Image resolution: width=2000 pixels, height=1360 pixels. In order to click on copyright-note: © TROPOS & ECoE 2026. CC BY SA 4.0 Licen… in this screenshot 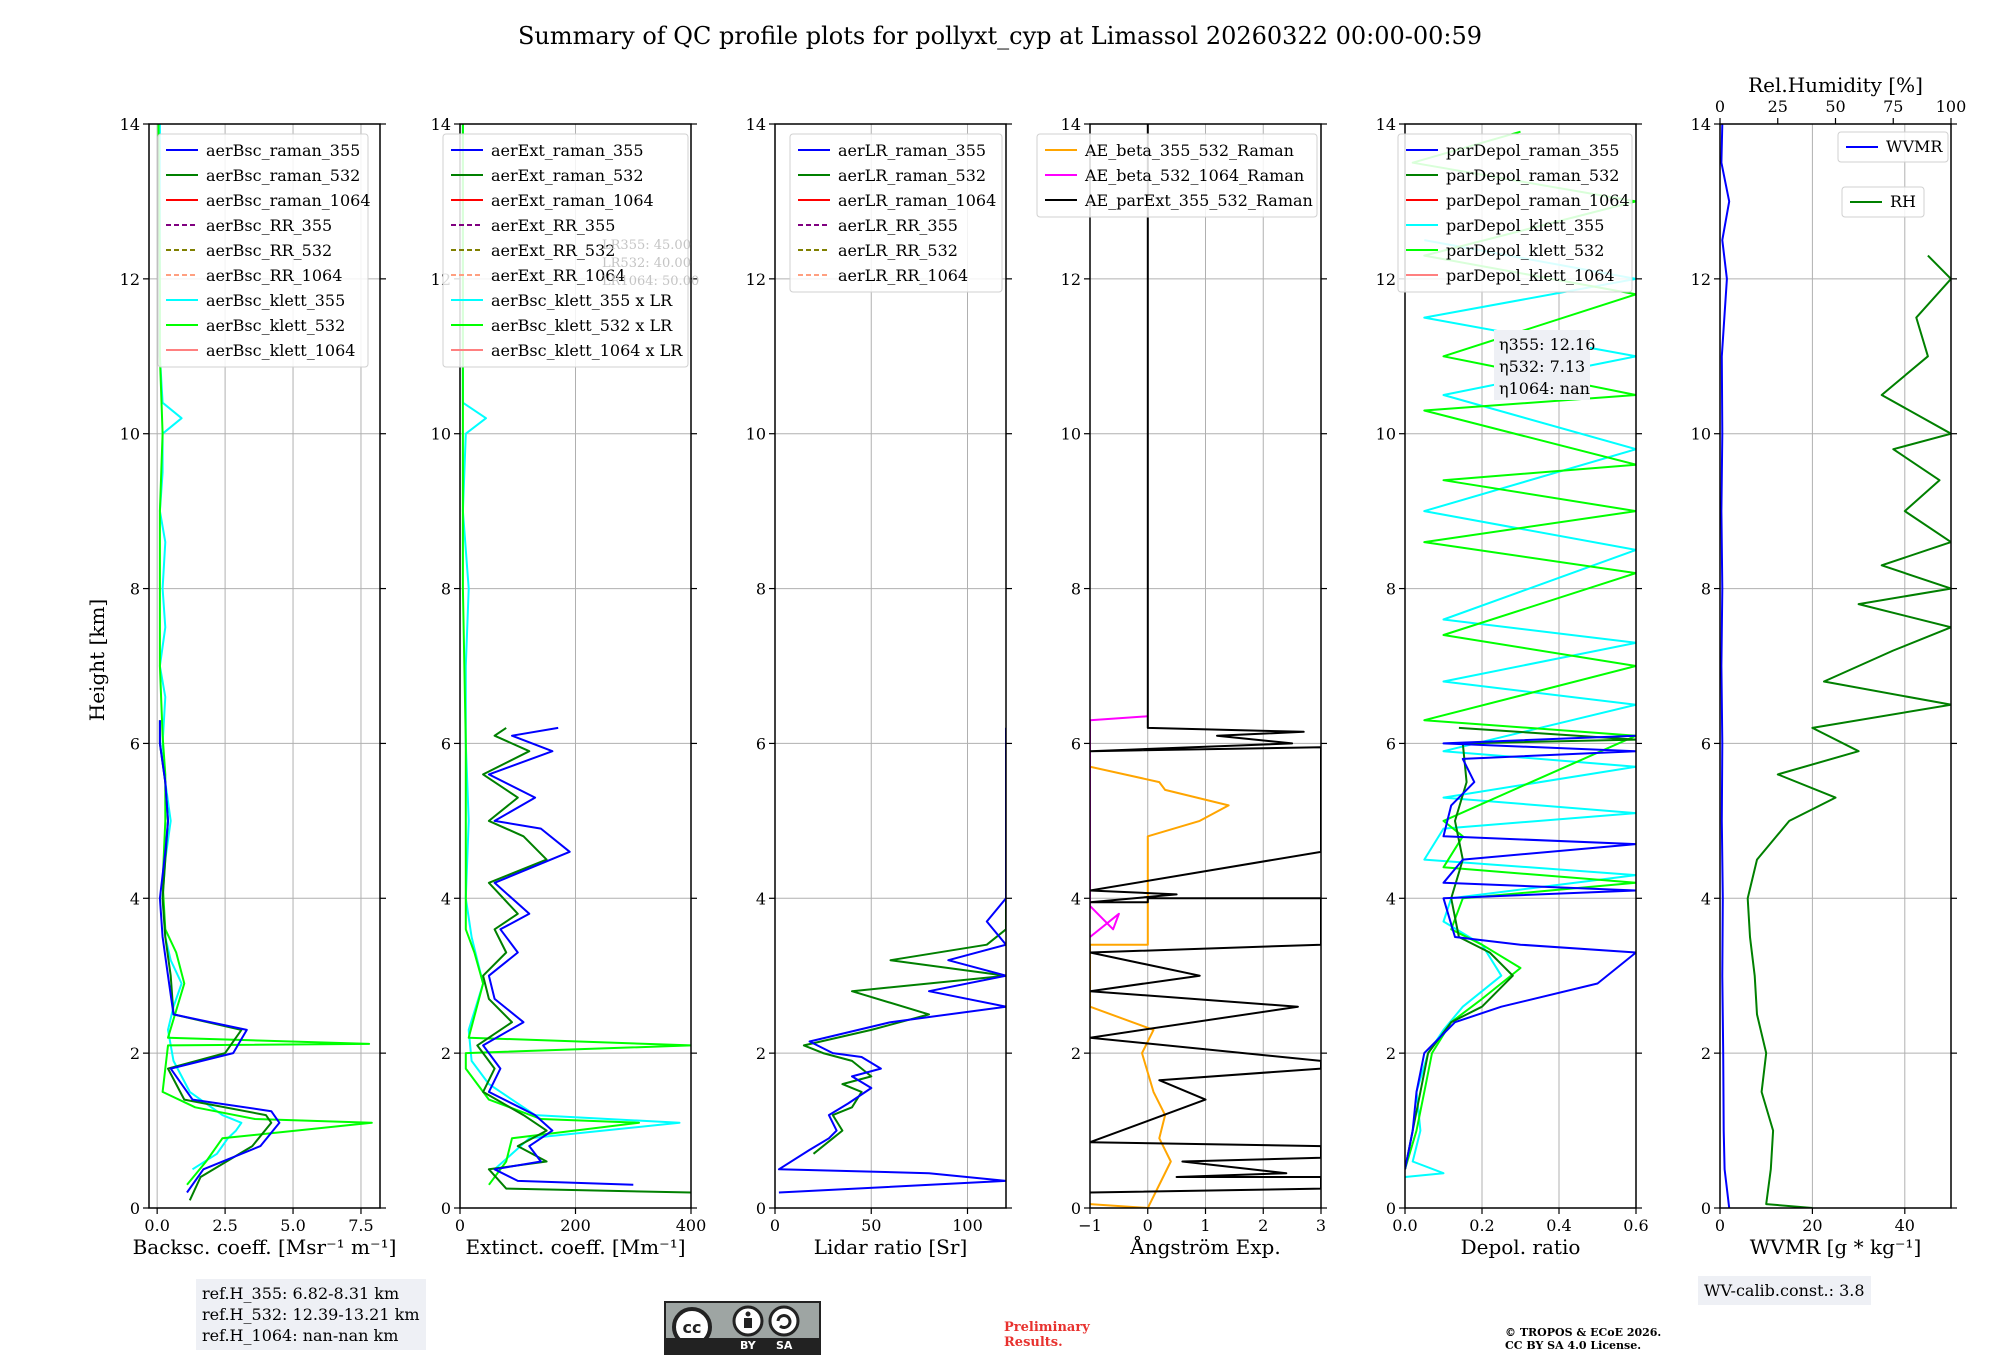, I will do `click(1583, 1339)`.